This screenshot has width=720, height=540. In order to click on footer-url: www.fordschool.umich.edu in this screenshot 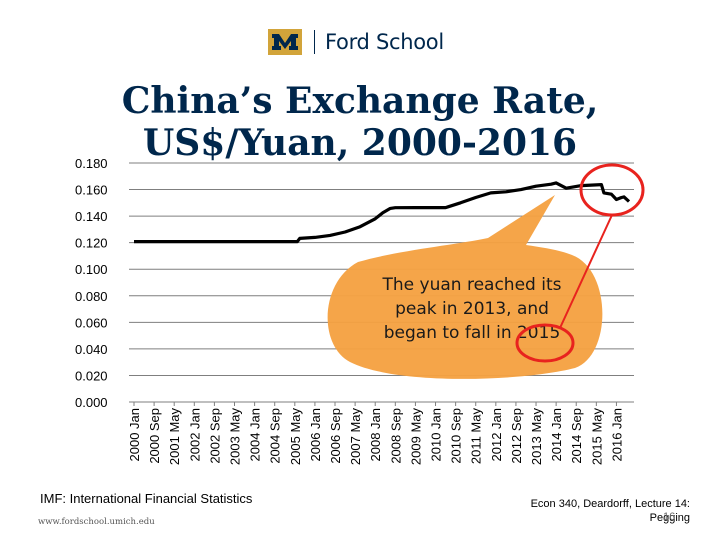, I will do `click(96, 522)`.